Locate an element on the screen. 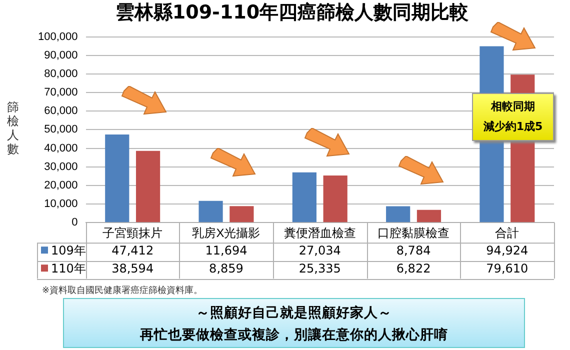  chart-title: 雲林縣109-110年四癌篩檢人數同期比較 is located at coordinates (292, 12).